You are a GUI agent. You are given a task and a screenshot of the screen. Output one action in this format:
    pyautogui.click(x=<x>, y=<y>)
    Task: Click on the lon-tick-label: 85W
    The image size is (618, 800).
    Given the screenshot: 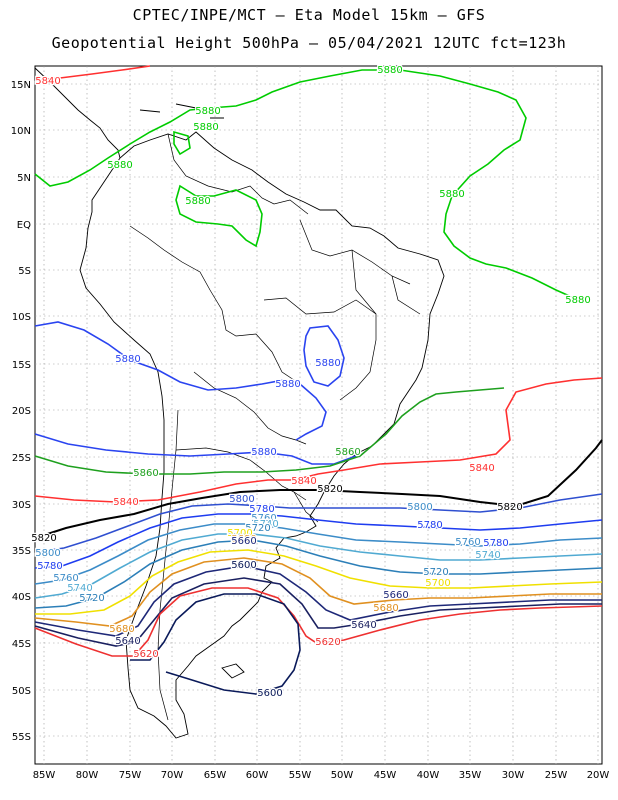 What is the action you would take?
    pyautogui.click(x=44, y=775)
    